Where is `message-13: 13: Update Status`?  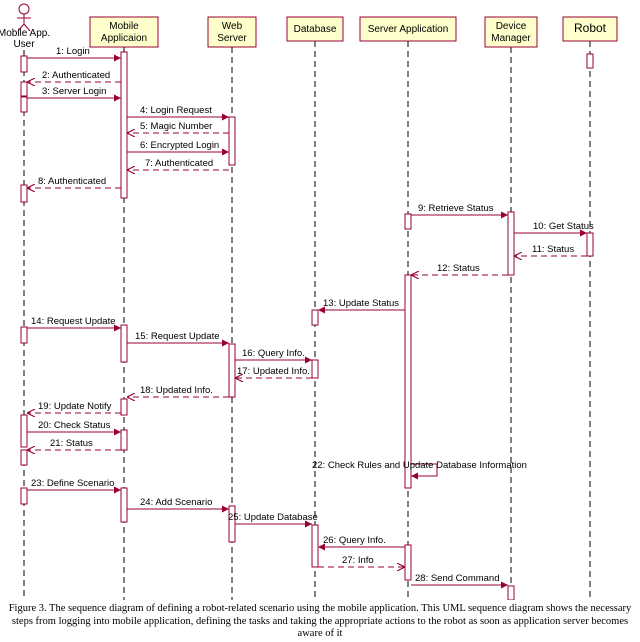 message-13: 13: Update Status is located at coordinates (361, 306).